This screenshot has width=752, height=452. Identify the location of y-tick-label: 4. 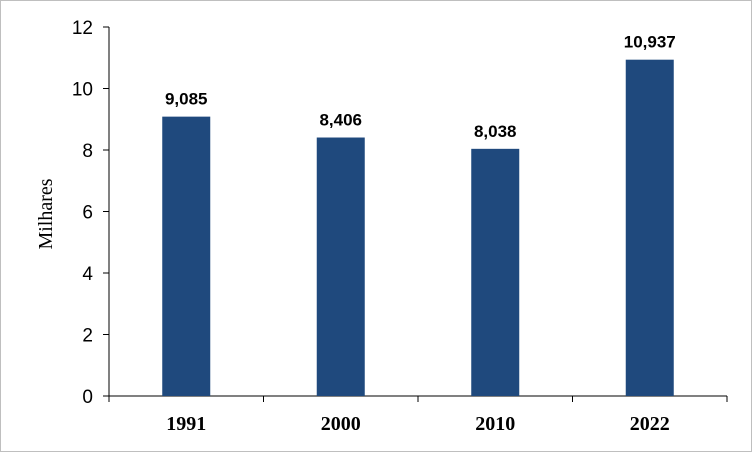
(87, 274).